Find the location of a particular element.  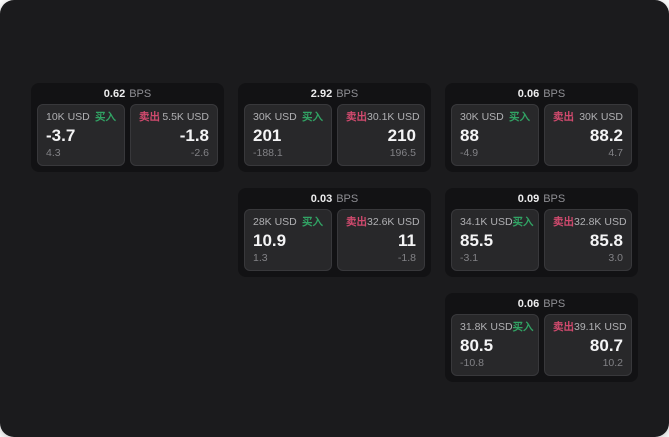

sell-price: 88.2 is located at coordinates (606, 135).